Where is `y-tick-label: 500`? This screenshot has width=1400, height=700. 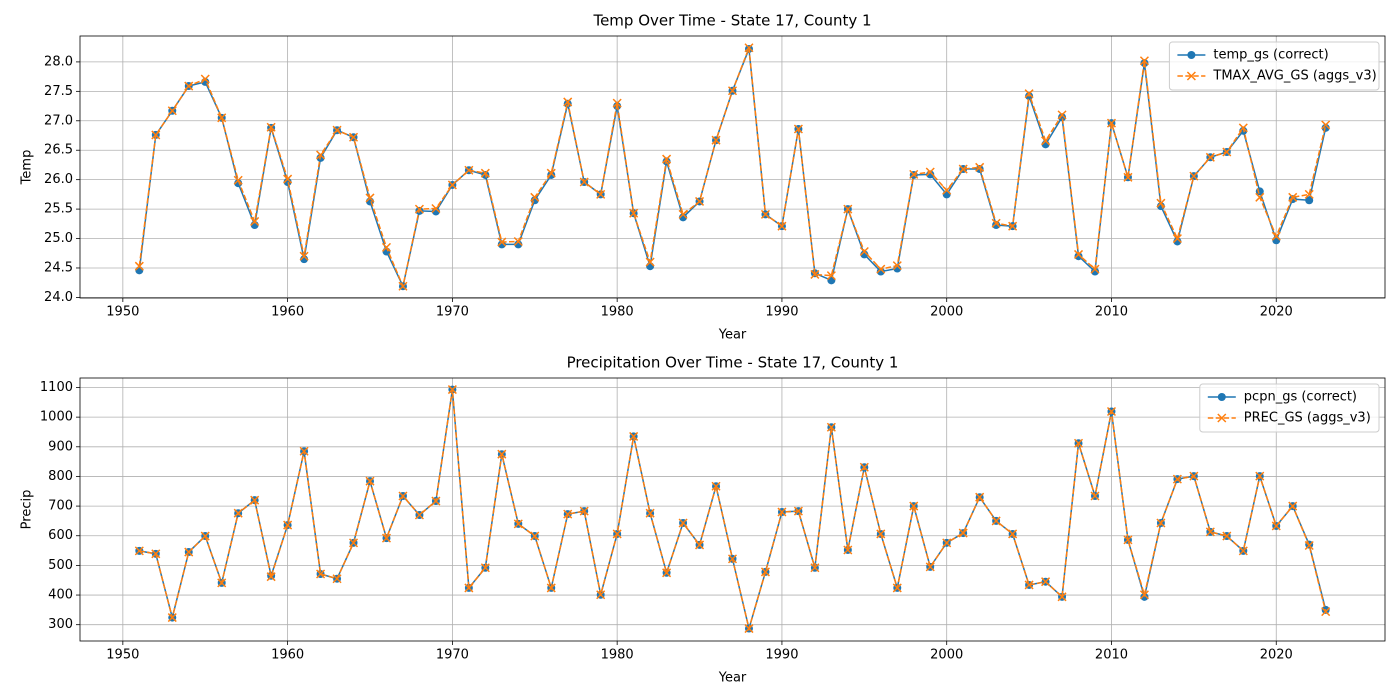 y-tick-label: 500 is located at coordinates (60, 565).